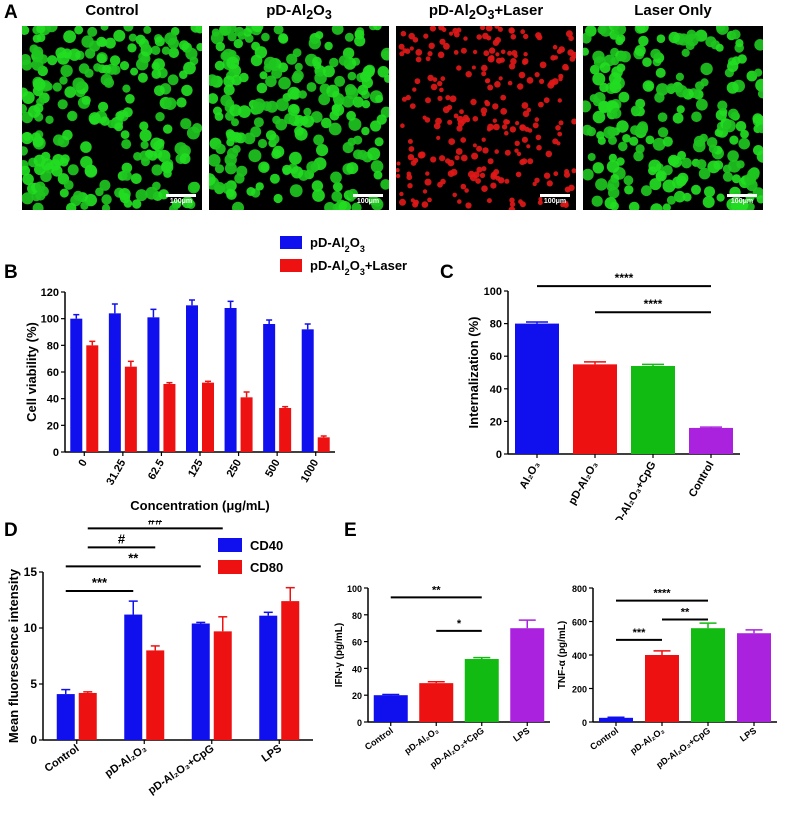 Image resolution: width=787 pixels, height=822 pixels. I want to click on image-title: Laser Only, so click(673, 10).